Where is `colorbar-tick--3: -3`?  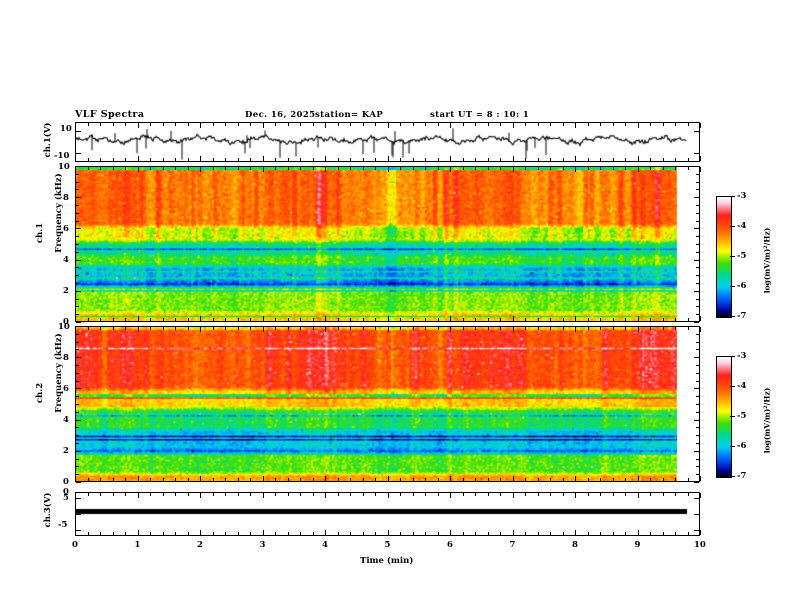
colorbar-tick--3: -3 is located at coordinates (742, 196).